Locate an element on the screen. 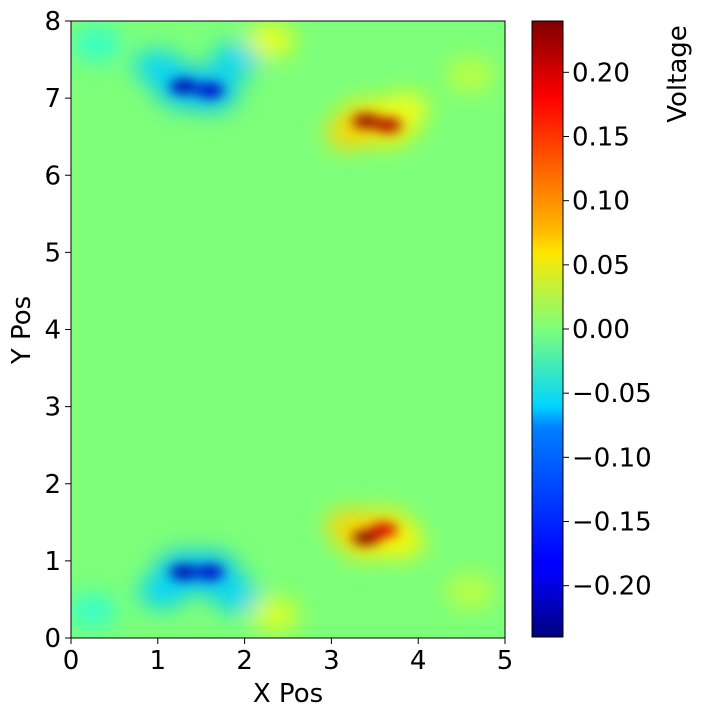 This screenshot has height=718, width=701. colorbar-tick-label: −0.15 is located at coordinates (612, 523).